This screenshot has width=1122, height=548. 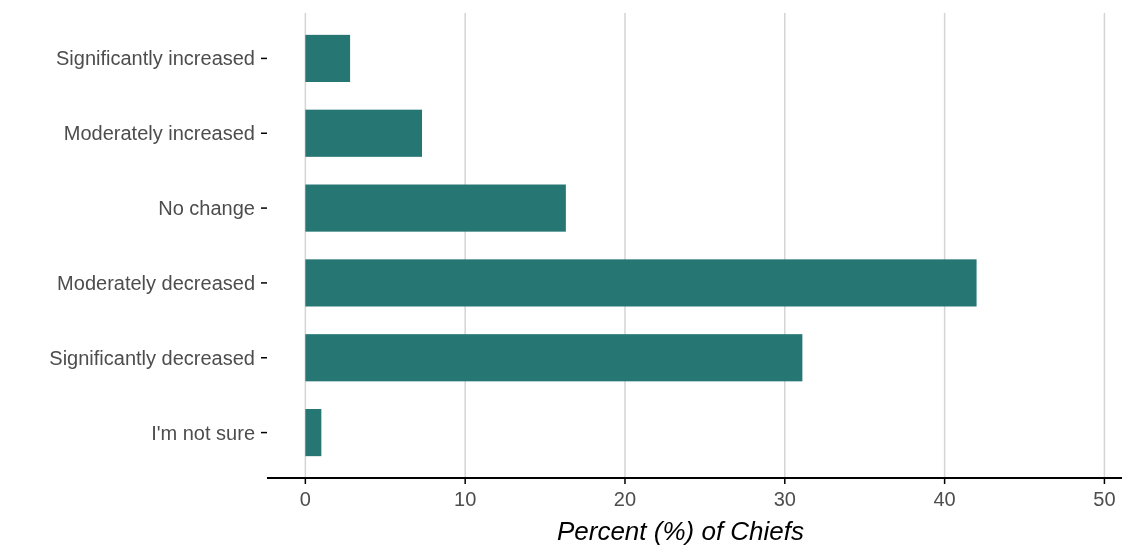 What do you see at coordinates (152, 357) in the screenshot?
I see `y-tick-label: Significantly decreased` at bounding box center [152, 357].